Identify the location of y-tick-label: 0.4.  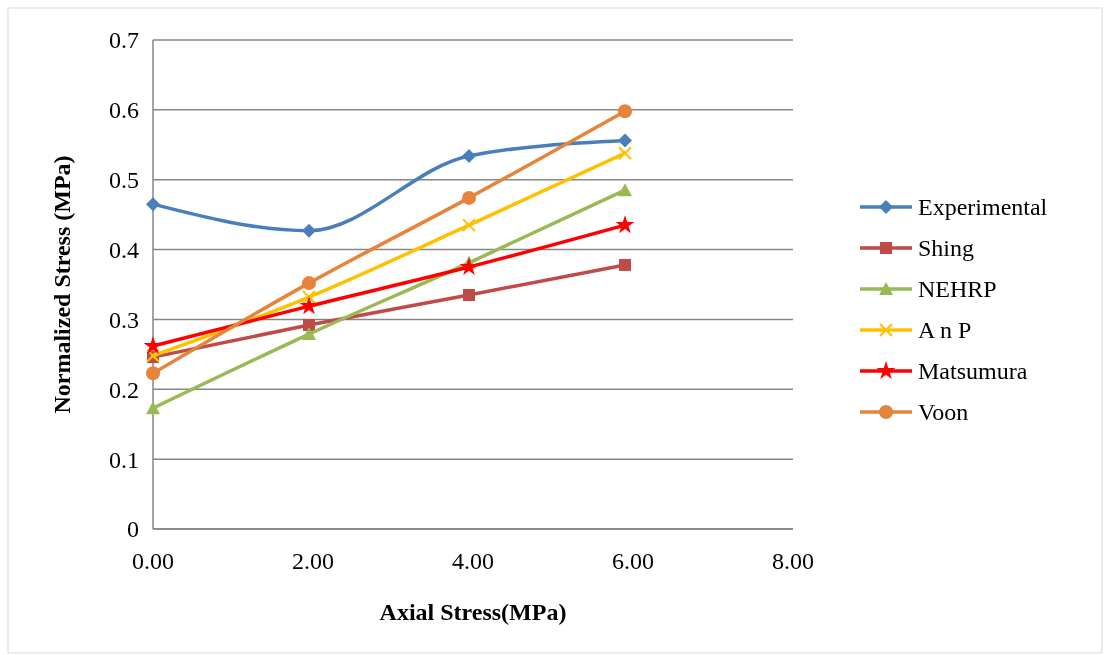
(124, 249).